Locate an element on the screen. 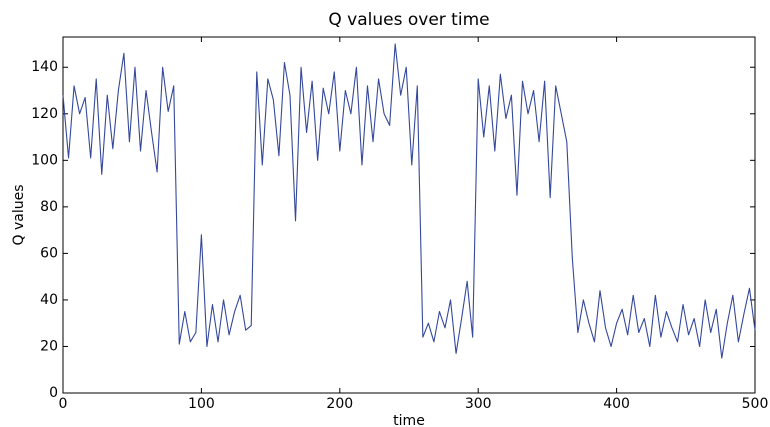 This screenshot has width=770, height=427. x-tick-label: 300 is located at coordinates (478, 404).